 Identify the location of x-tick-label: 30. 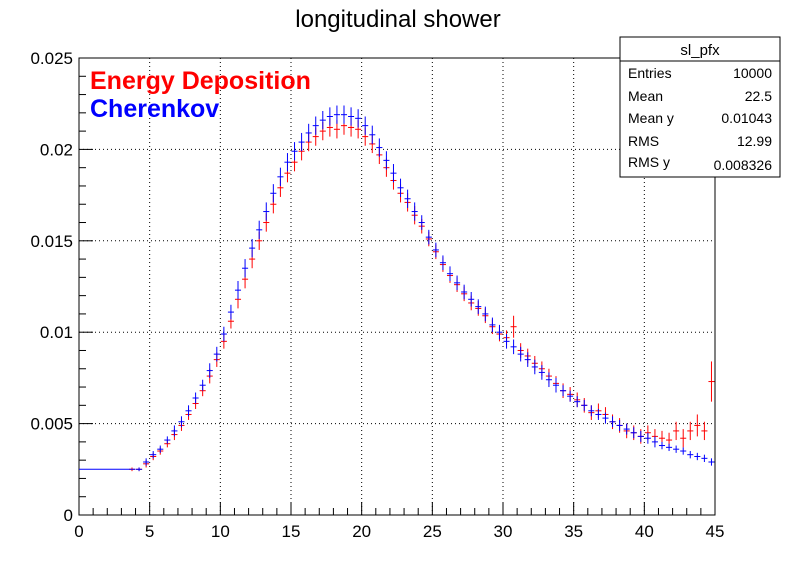
(503, 531).